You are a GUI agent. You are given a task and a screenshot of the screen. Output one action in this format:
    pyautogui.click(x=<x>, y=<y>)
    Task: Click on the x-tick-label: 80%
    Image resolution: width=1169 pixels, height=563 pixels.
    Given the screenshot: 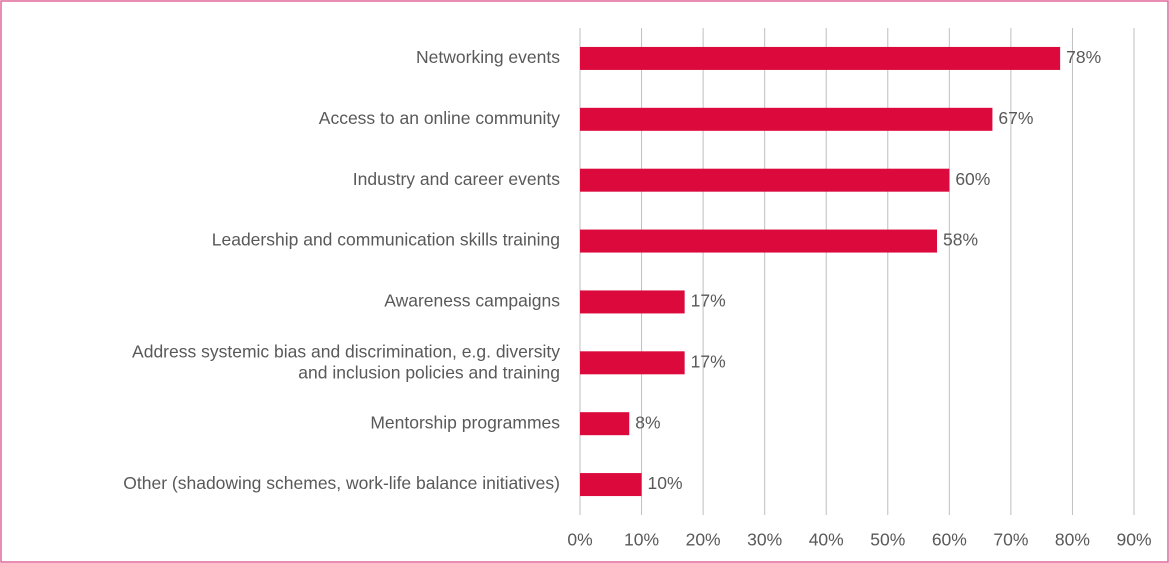 What is the action you would take?
    pyautogui.click(x=1072, y=540)
    